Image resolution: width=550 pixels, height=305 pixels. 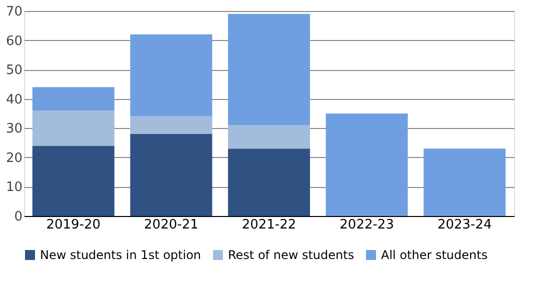 I want to click on x-tick-label: 2020-21, so click(x=171, y=225).